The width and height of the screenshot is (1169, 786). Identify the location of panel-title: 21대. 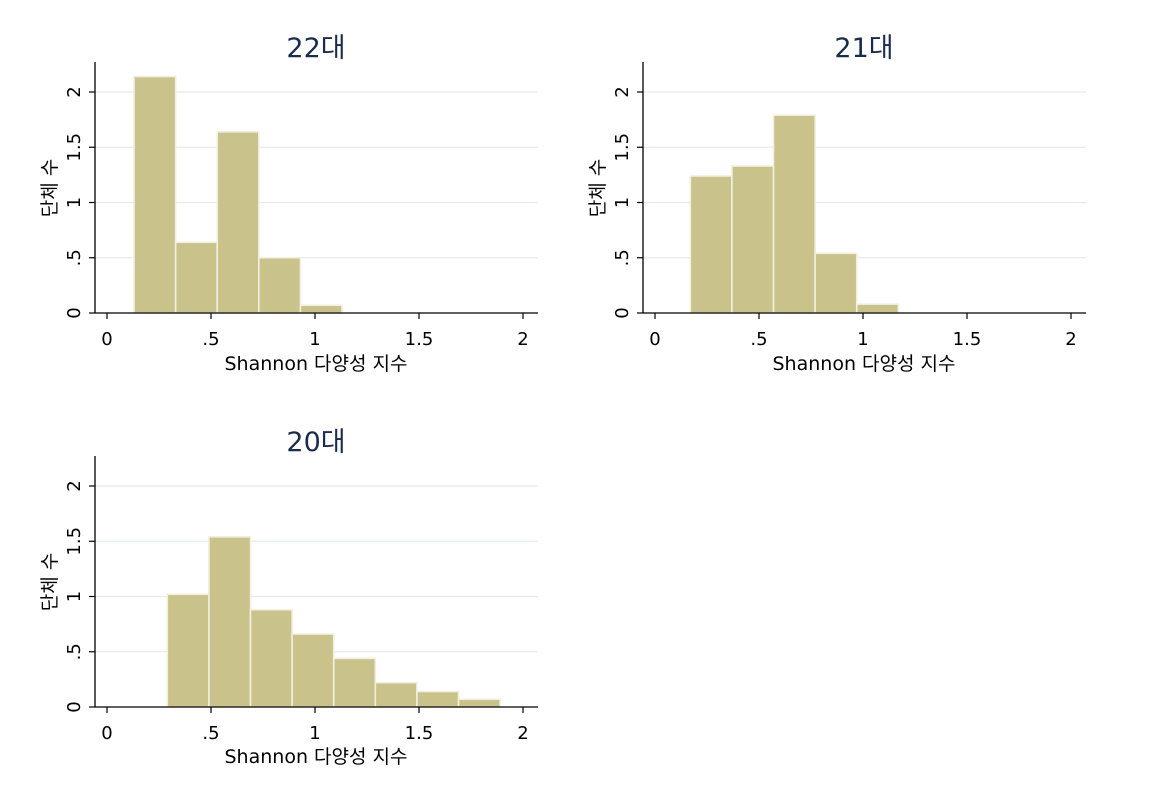
(863, 48).